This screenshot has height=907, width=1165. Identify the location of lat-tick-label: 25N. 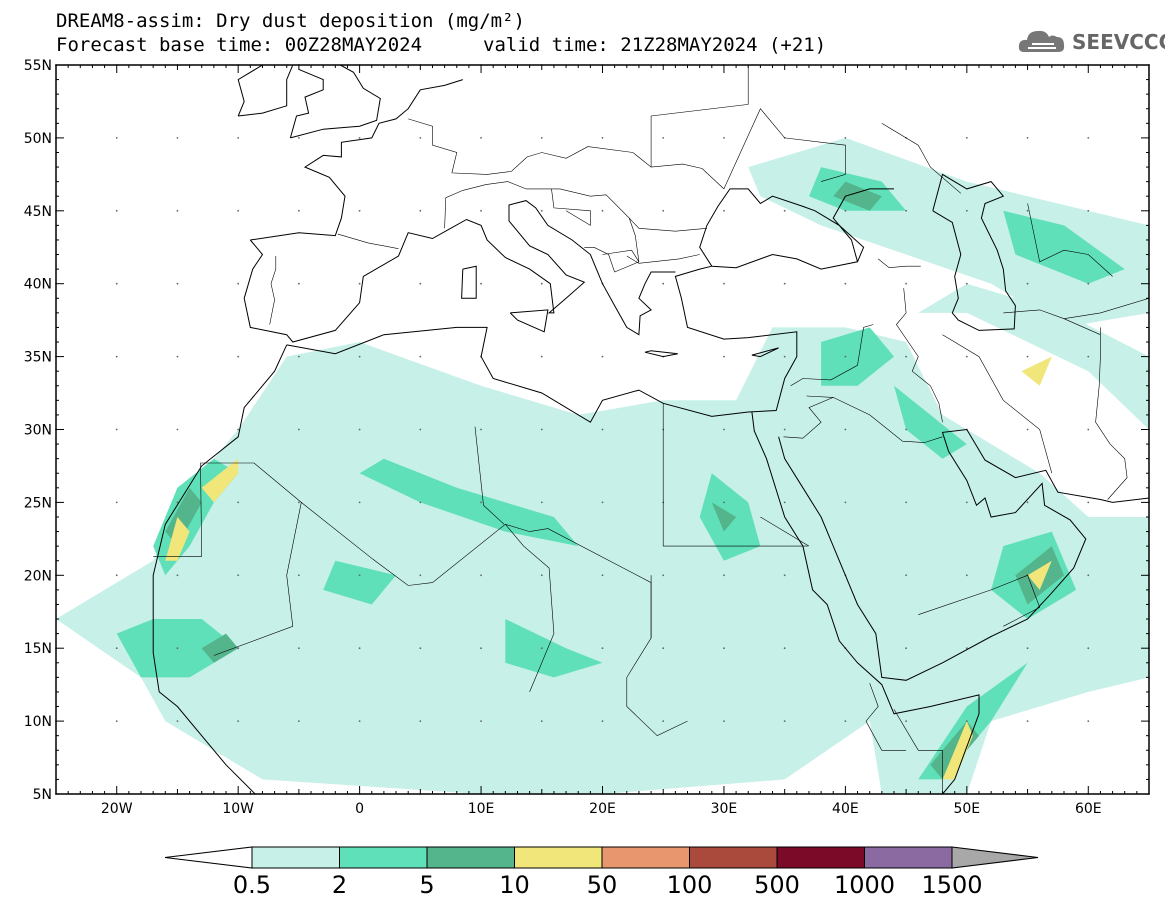
(38, 503).